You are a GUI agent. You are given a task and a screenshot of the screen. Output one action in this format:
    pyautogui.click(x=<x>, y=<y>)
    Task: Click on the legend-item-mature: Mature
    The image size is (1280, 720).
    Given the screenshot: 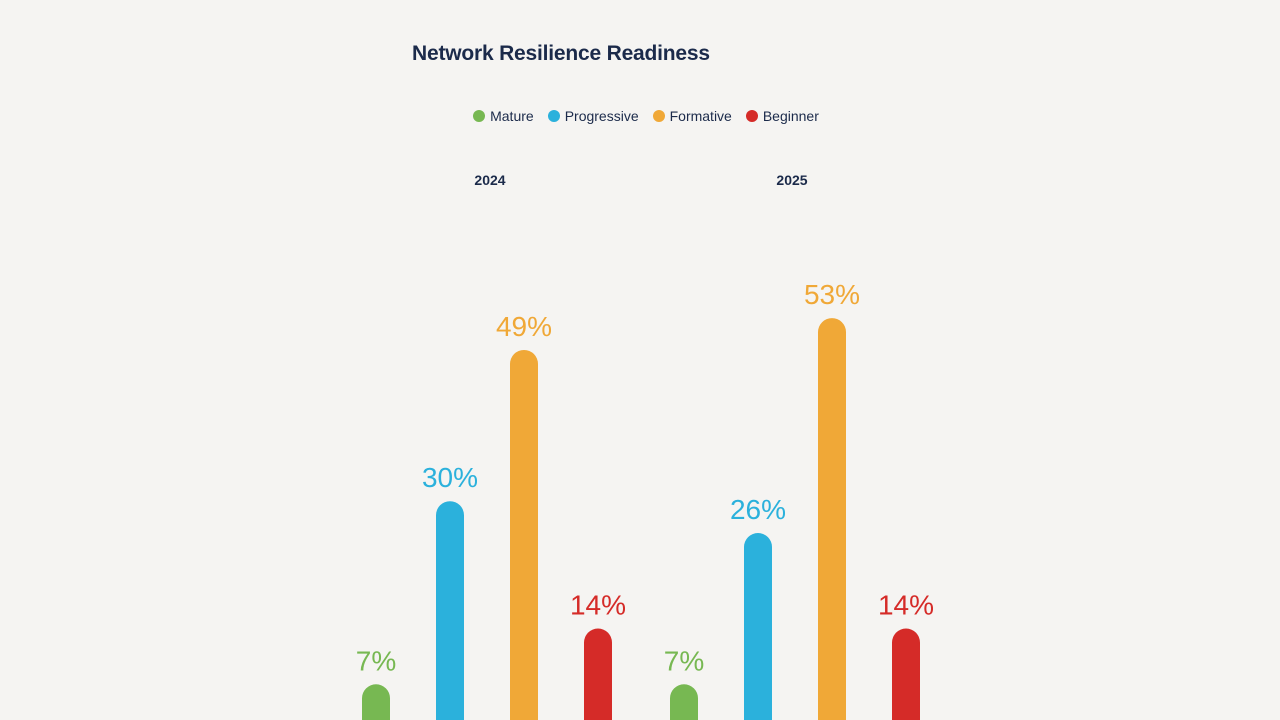 What is the action you would take?
    pyautogui.click(x=503, y=116)
    